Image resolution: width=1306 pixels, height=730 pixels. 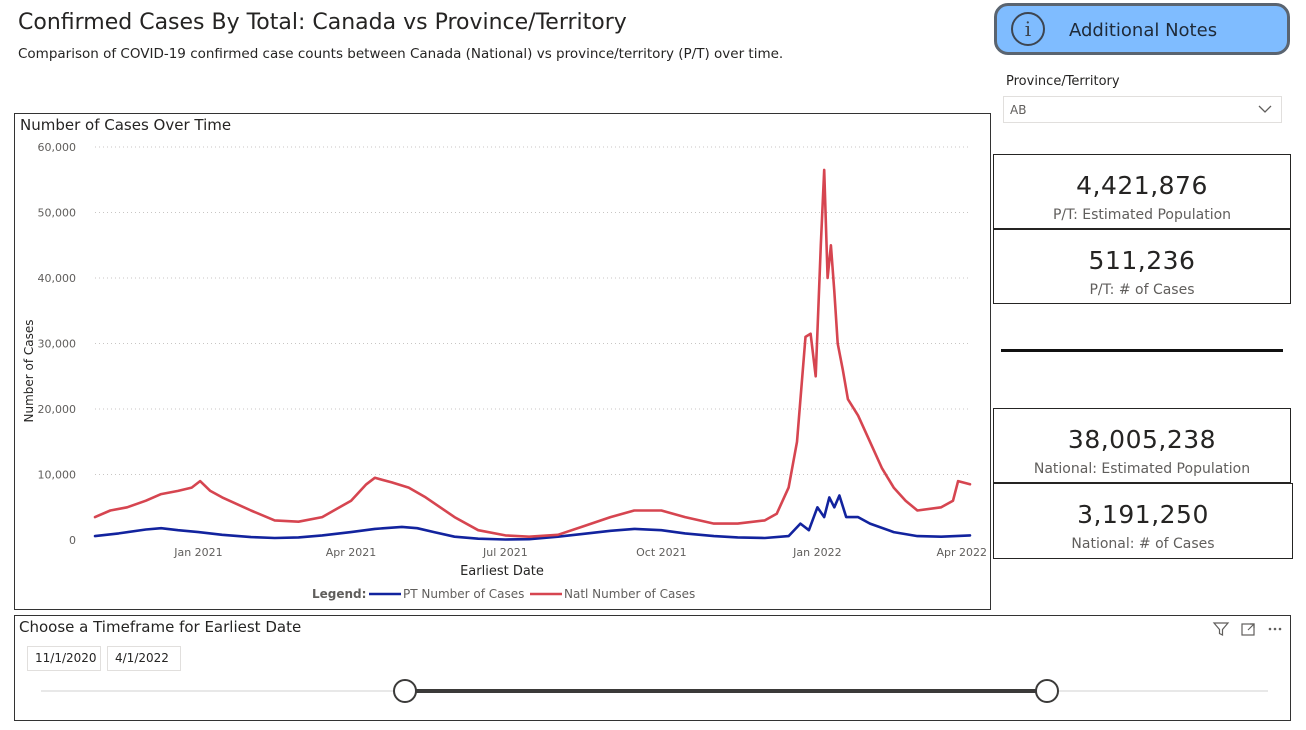 What do you see at coordinates (57, 475) in the screenshot?
I see `y-tick-label: 10,000` at bounding box center [57, 475].